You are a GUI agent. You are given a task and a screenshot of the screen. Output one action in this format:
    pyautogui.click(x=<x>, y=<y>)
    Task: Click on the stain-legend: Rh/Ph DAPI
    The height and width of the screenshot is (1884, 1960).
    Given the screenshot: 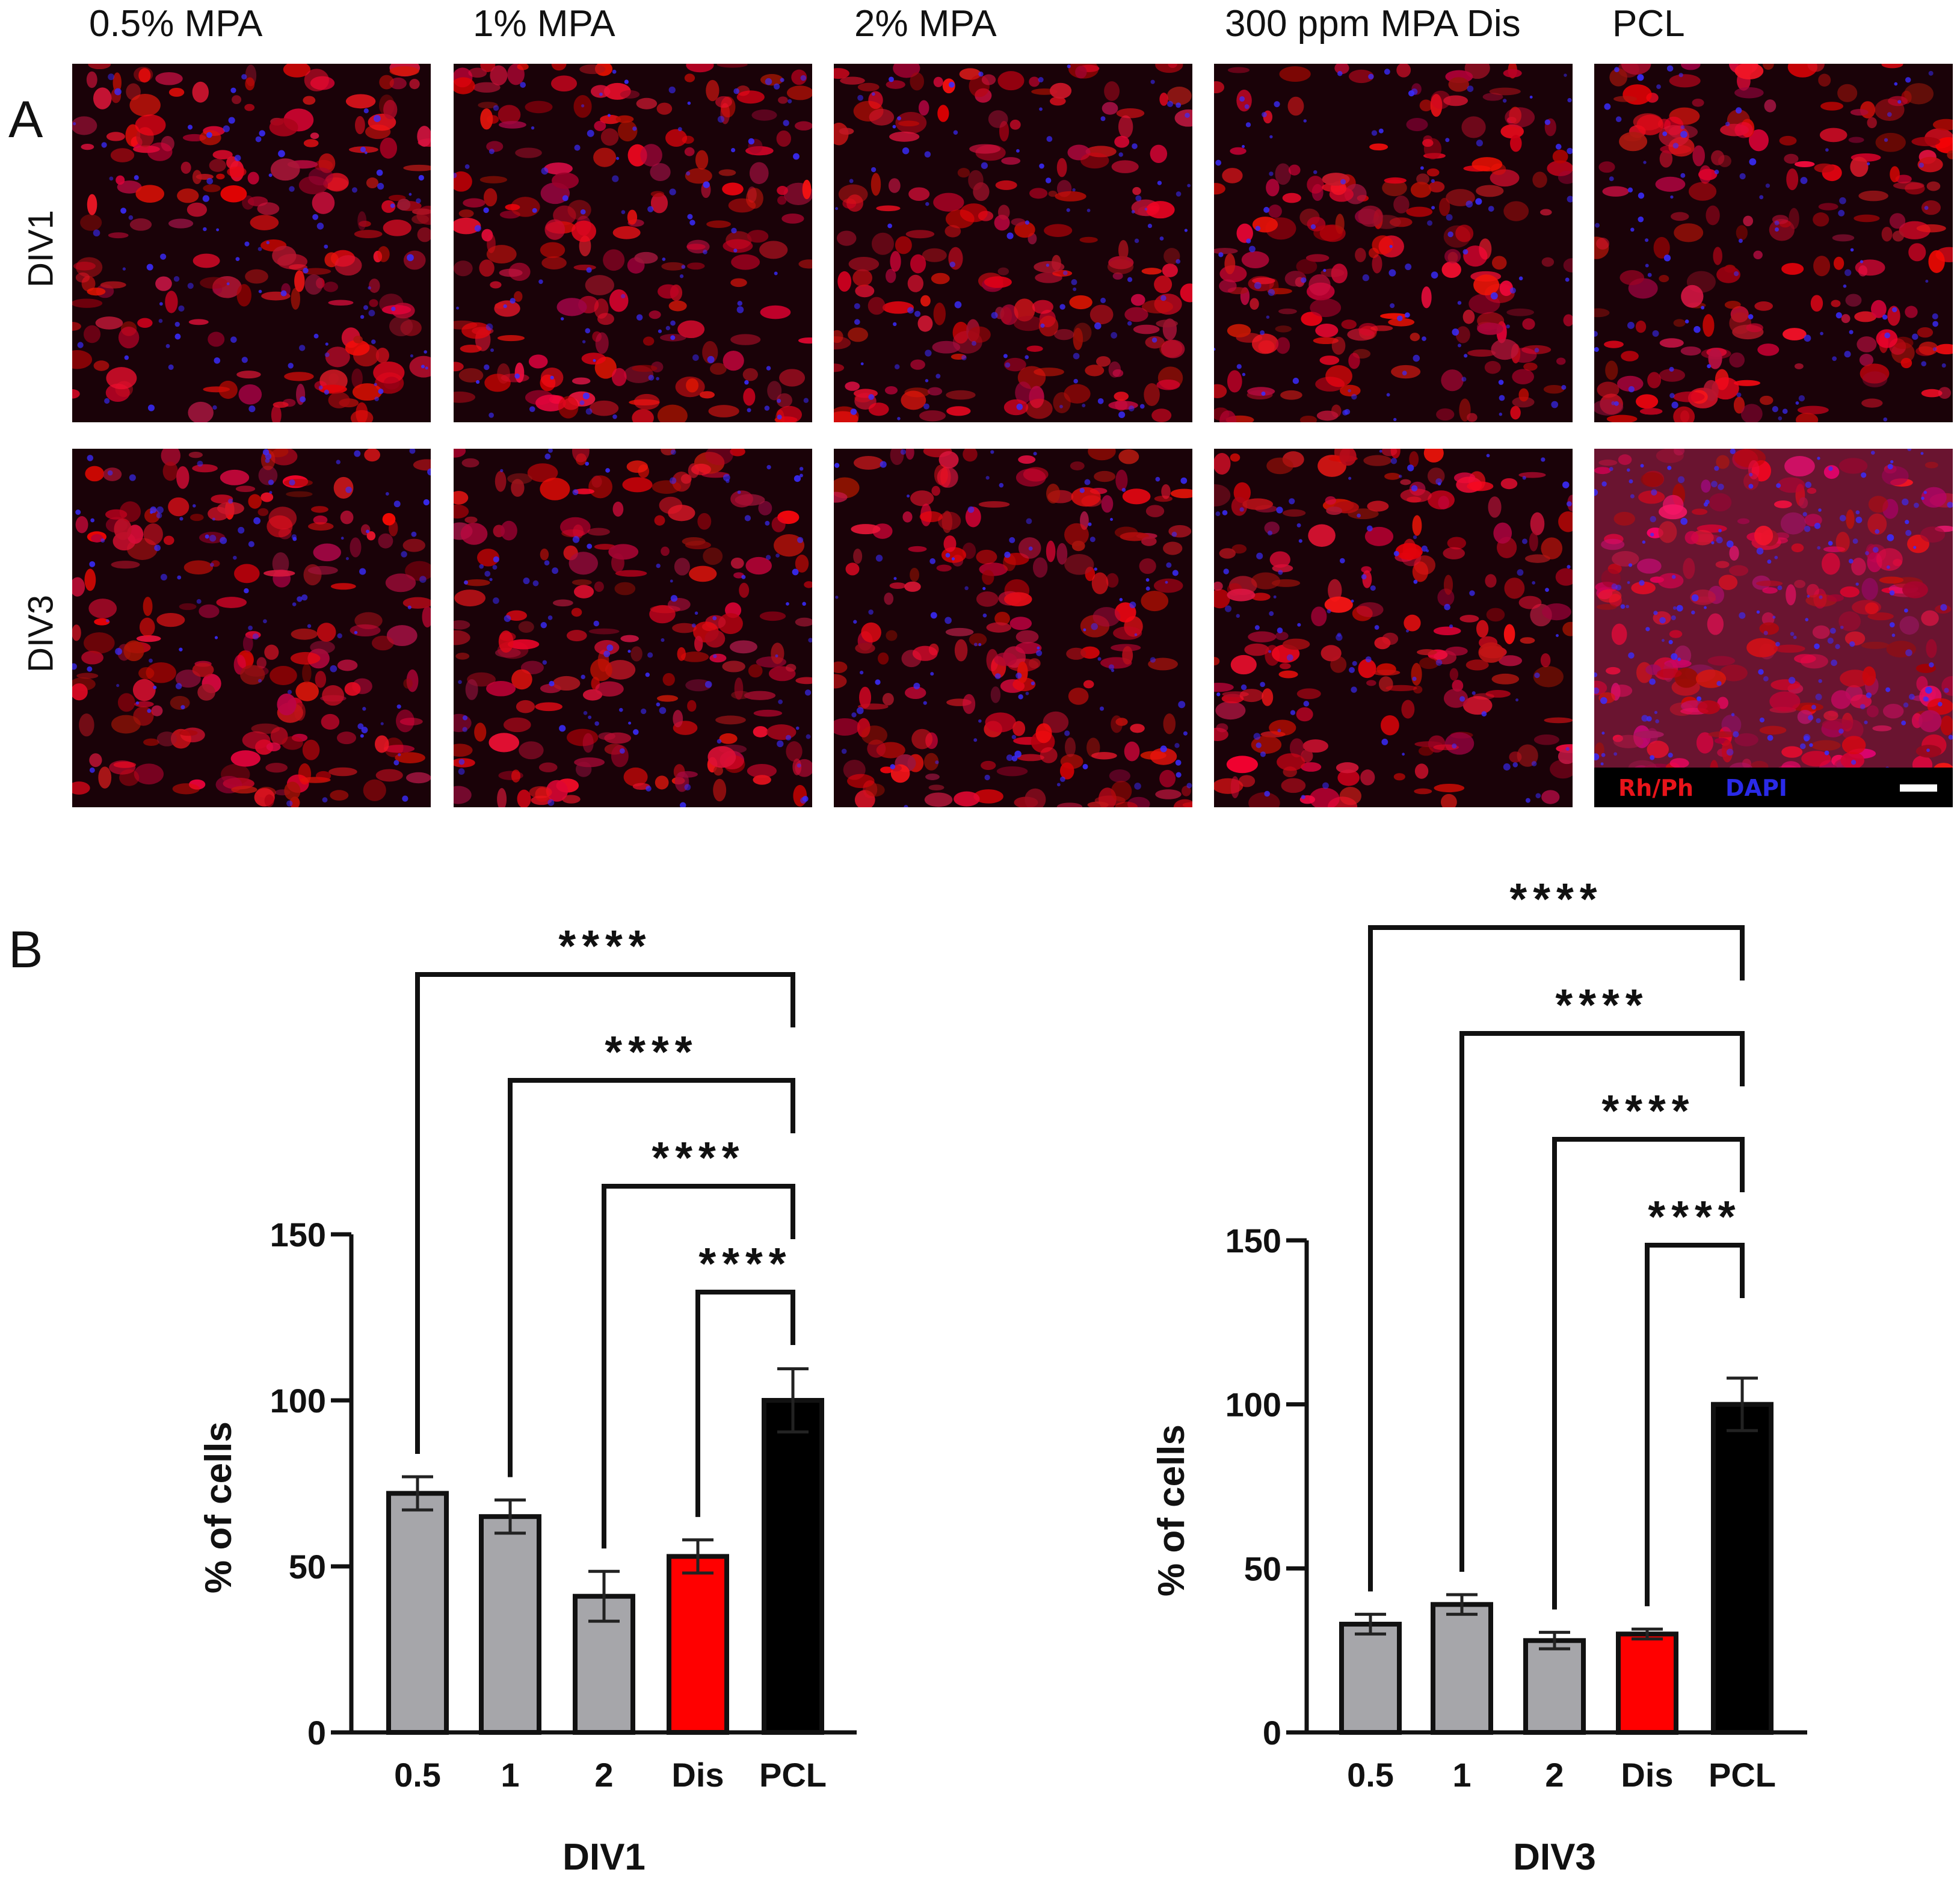 What is the action you would take?
    pyautogui.click(x=1773, y=787)
    